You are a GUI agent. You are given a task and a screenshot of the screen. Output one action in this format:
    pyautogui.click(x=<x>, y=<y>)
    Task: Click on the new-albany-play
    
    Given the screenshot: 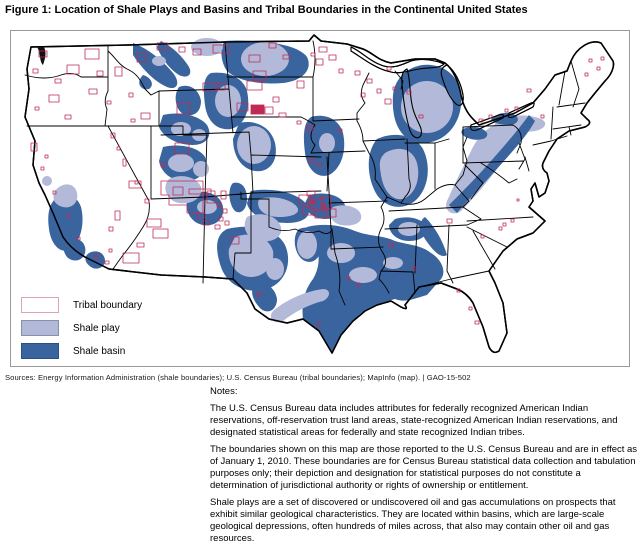 What is the action you would take?
    pyautogui.click(x=399, y=174)
    